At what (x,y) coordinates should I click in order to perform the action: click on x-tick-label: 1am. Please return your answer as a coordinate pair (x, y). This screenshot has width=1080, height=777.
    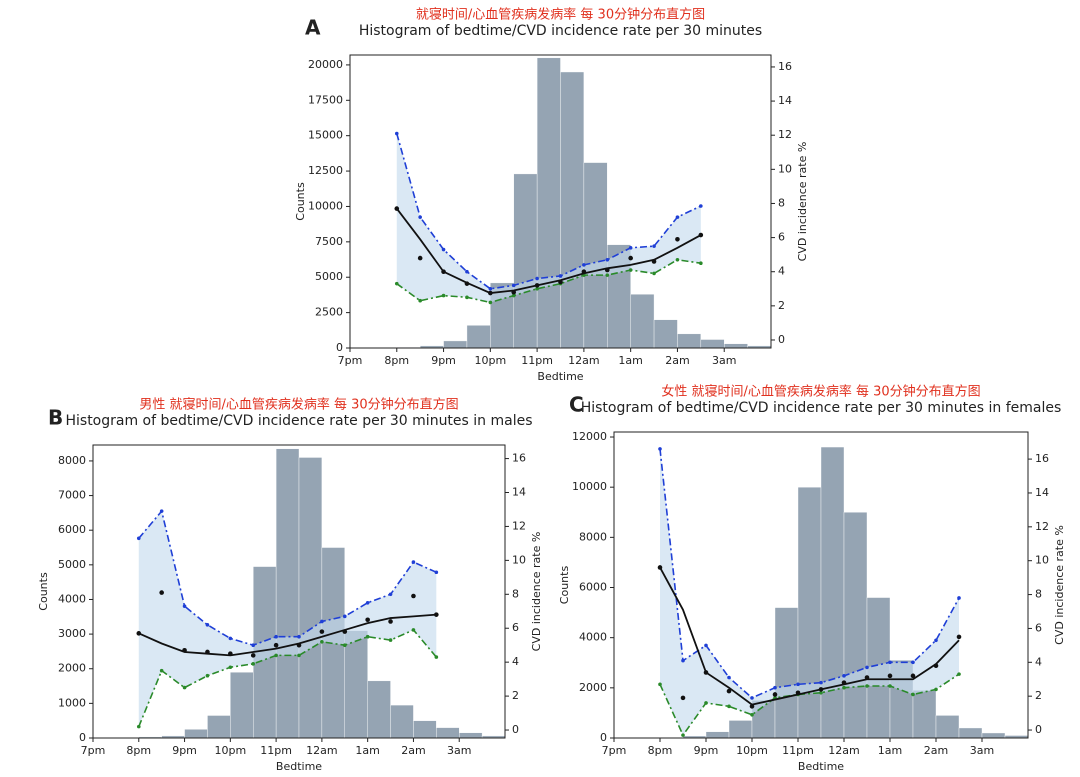
    Looking at the image, I should click on (630, 360).